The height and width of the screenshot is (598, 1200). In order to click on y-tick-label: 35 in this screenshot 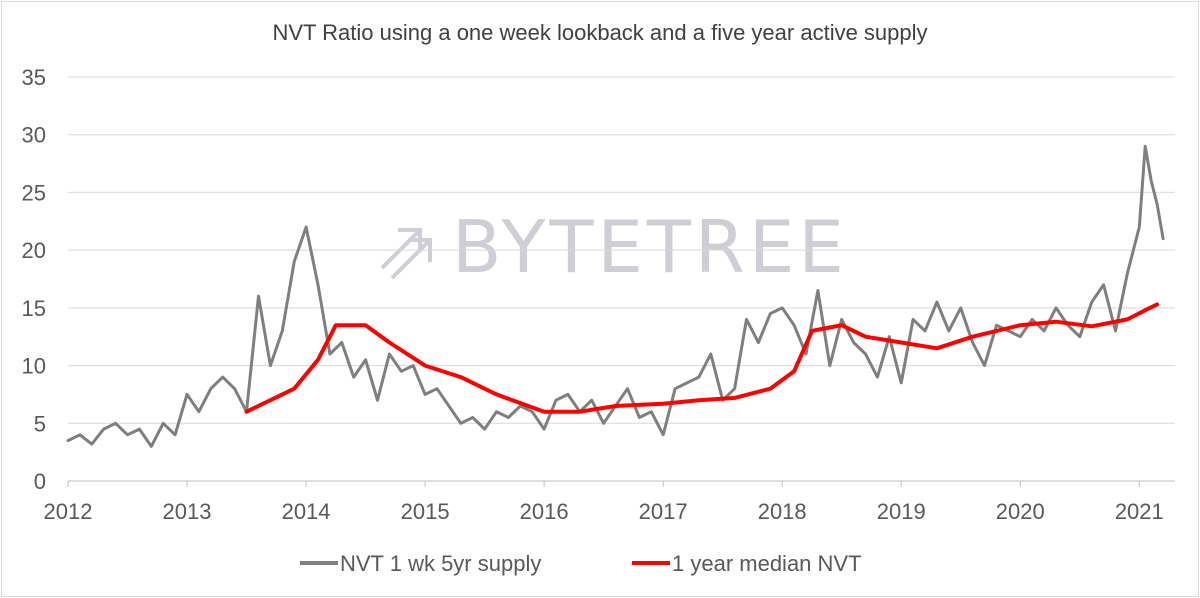, I will do `click(34, 77)`.